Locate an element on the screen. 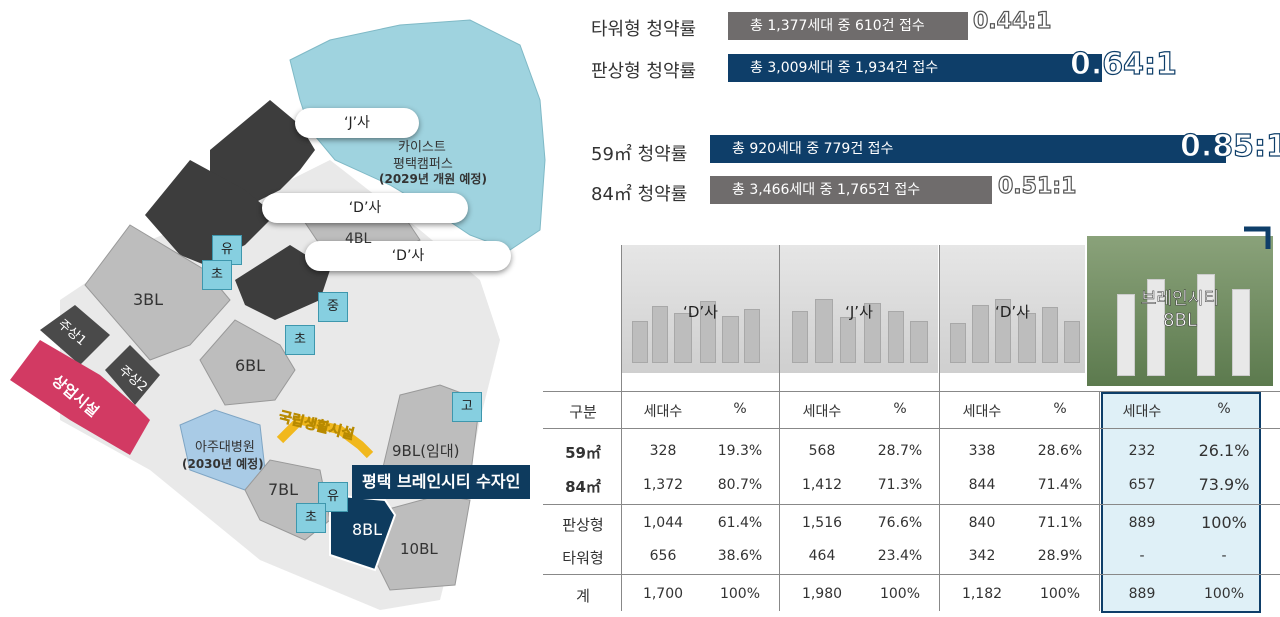 This screenshot has height=617, width=1280. highlight-column is located at coordinates (1181, 502).